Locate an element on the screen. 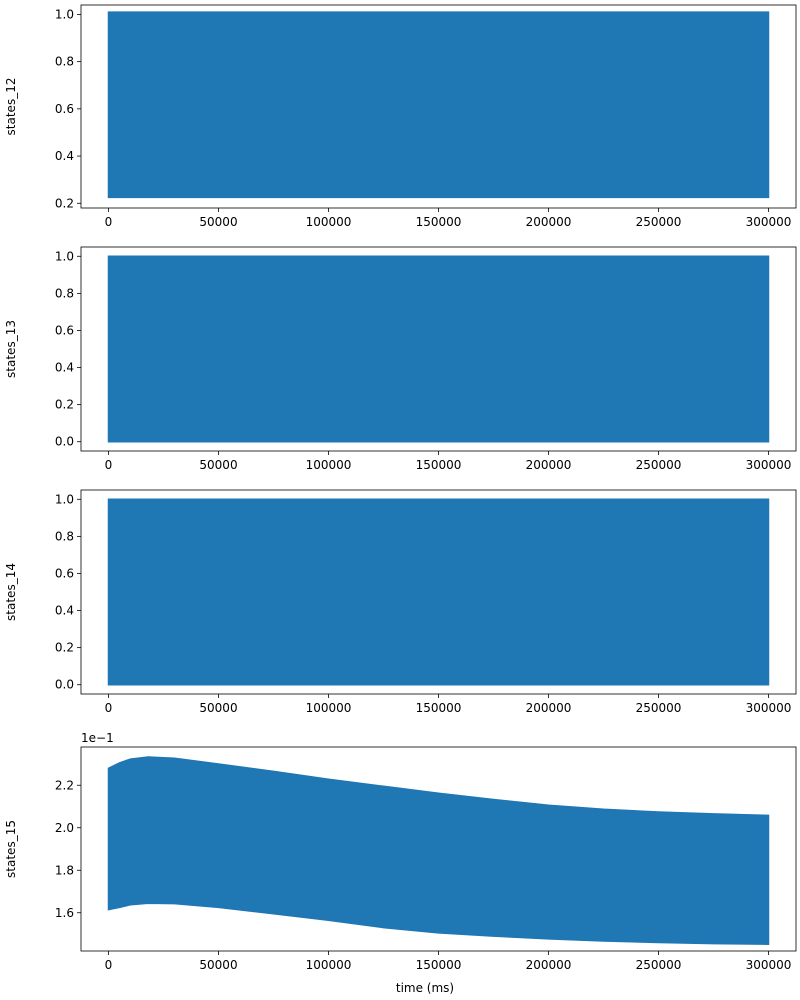 This screenshot has width=800, height=1000. y-axis-label: states_15 is located at coordinates (11, 849).